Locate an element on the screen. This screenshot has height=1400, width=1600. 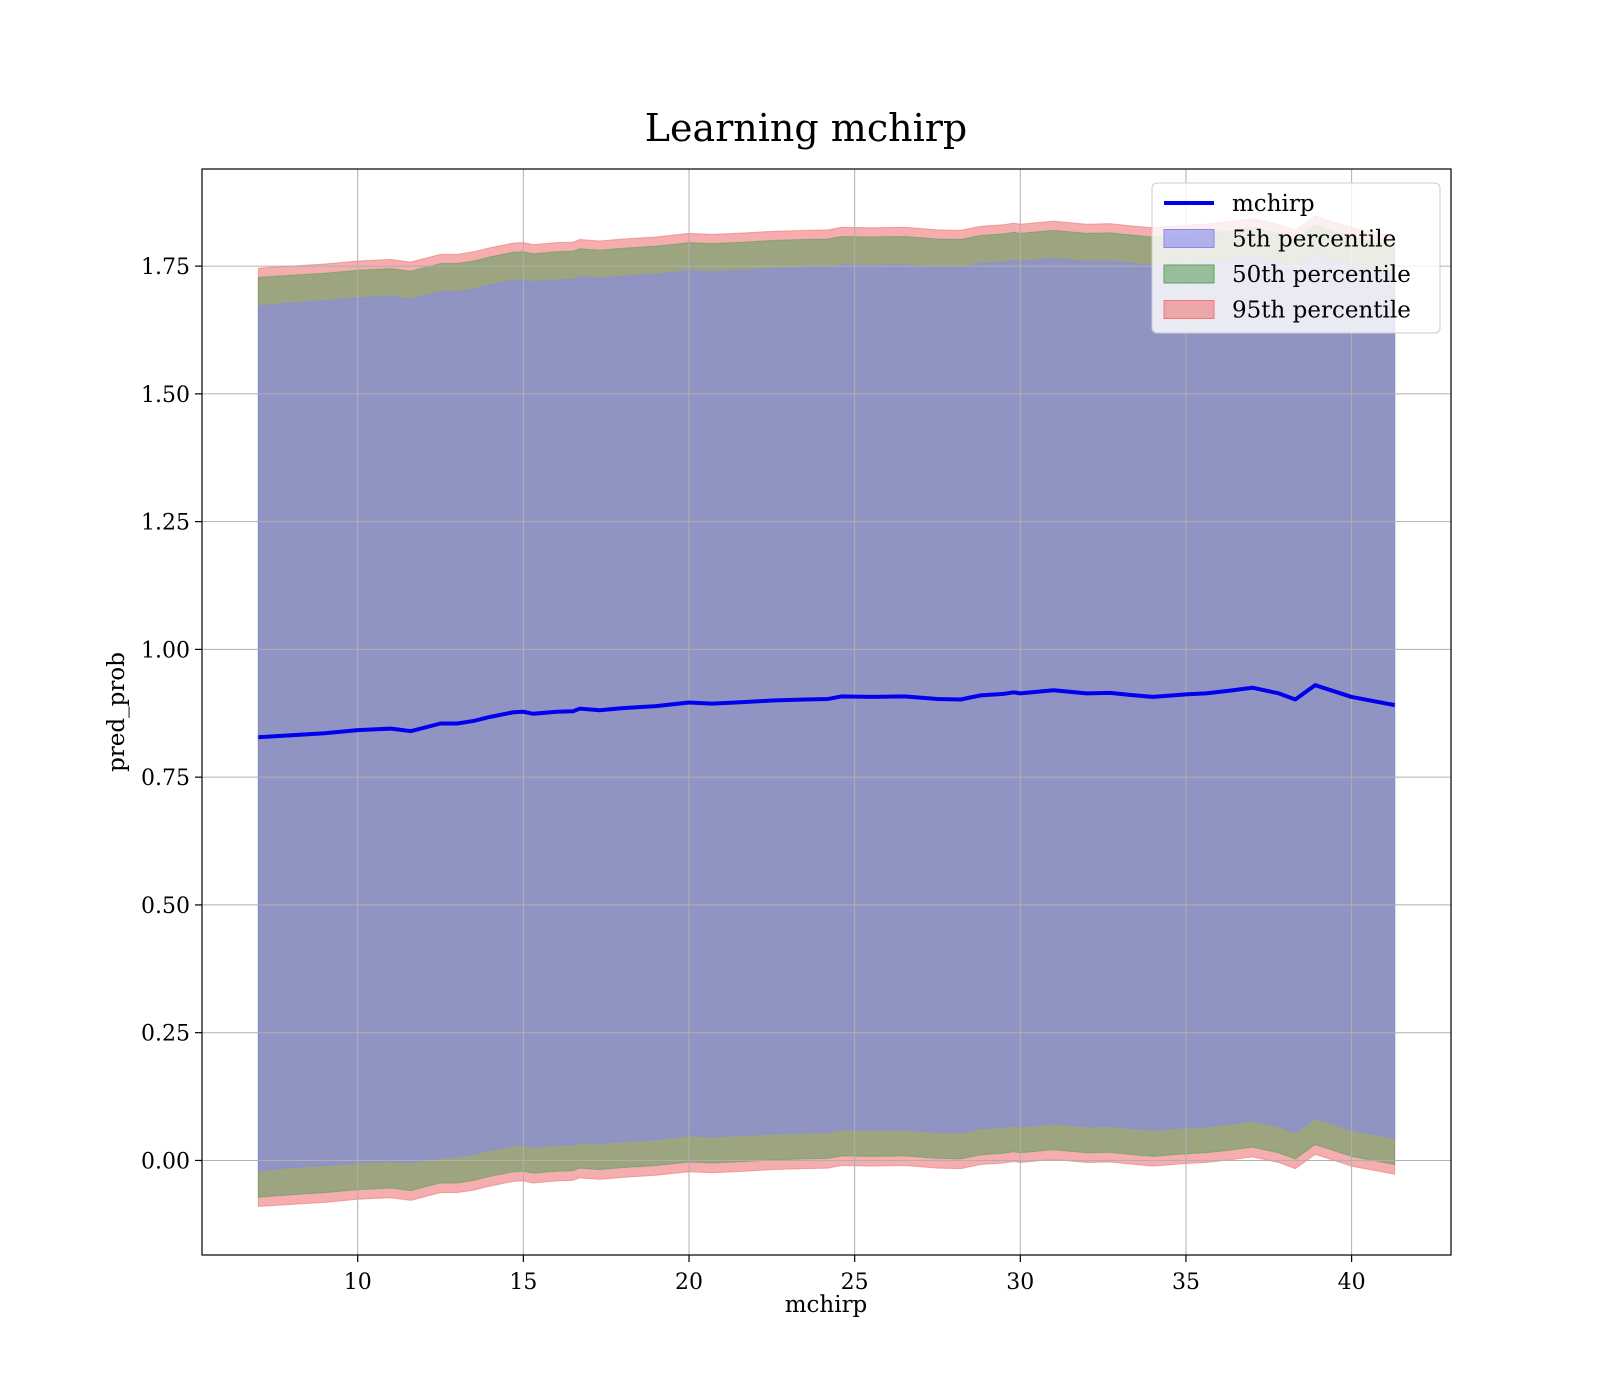
legend-entry: 5th percentile is located at coordinates (1279, 240).